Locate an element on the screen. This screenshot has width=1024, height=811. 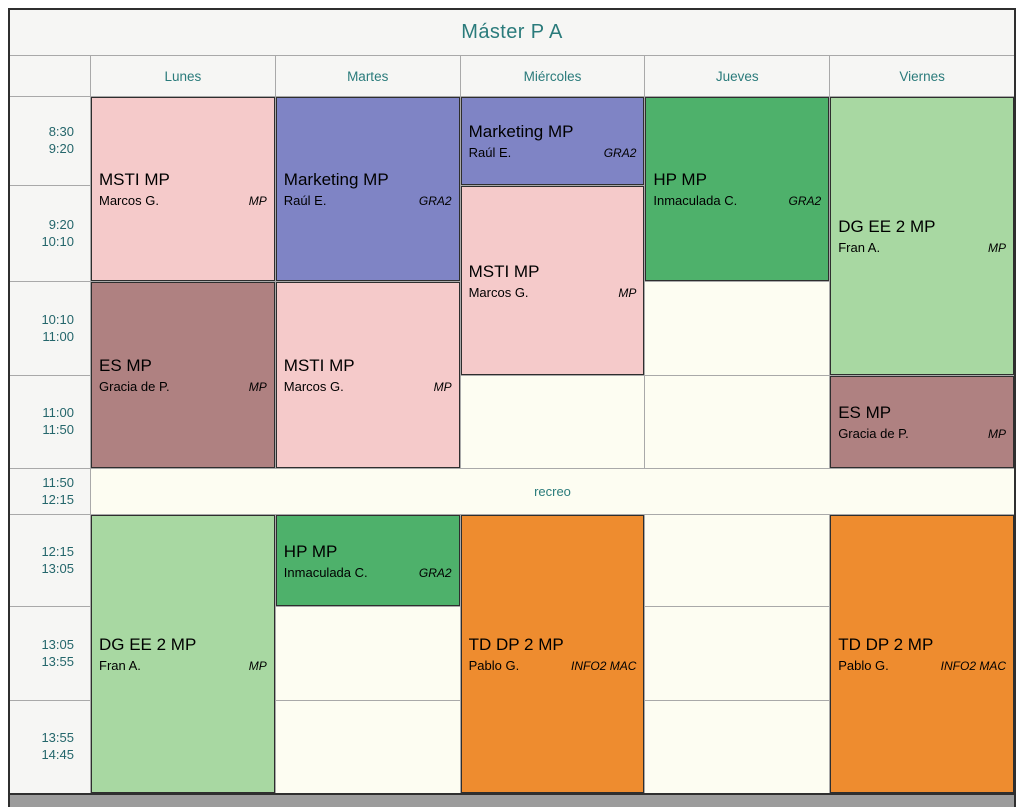
event-martes-hp: HP MP Inmaculada C. GRA2 is located at coordinates (367, 560).